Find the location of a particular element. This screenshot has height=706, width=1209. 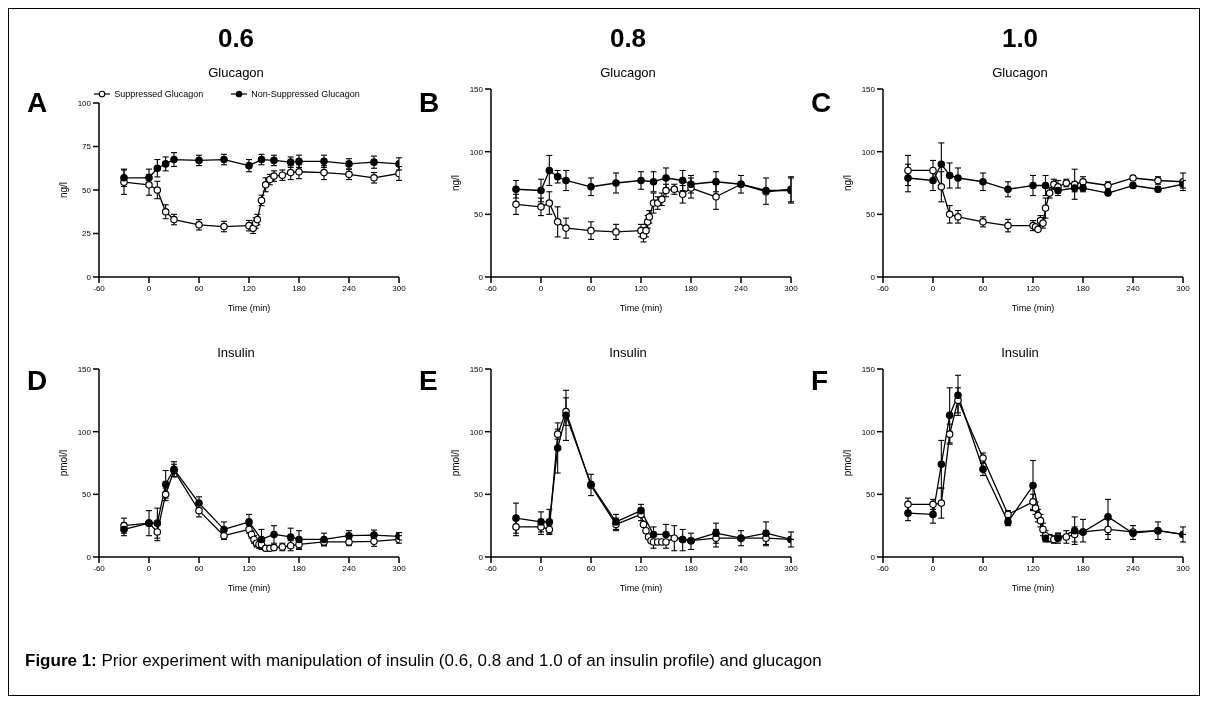

text: B is located at coordinates (429, 103).